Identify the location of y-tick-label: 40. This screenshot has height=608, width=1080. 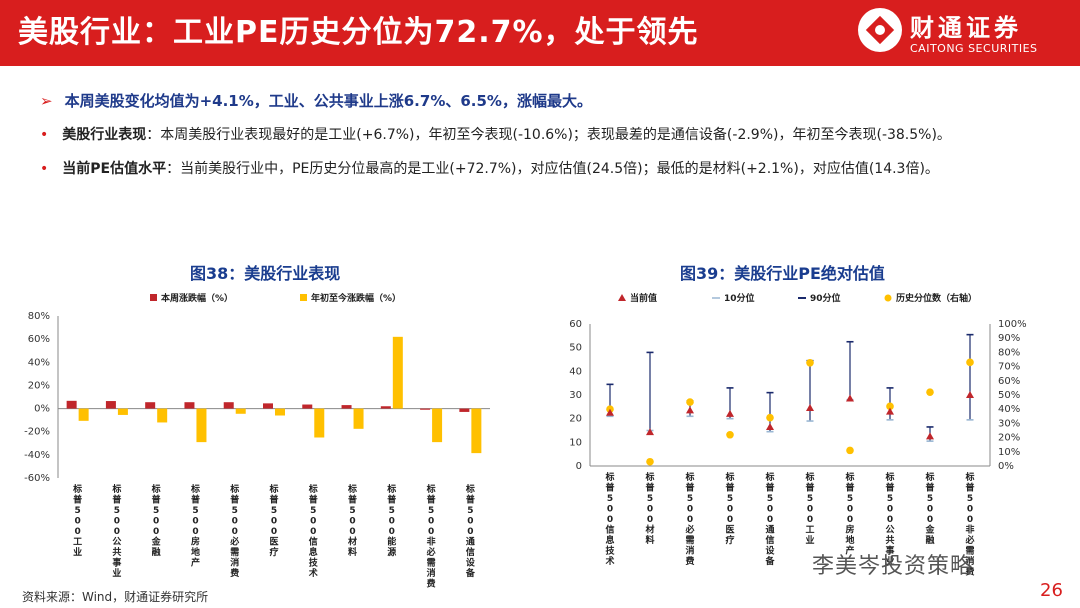
(575, 371).